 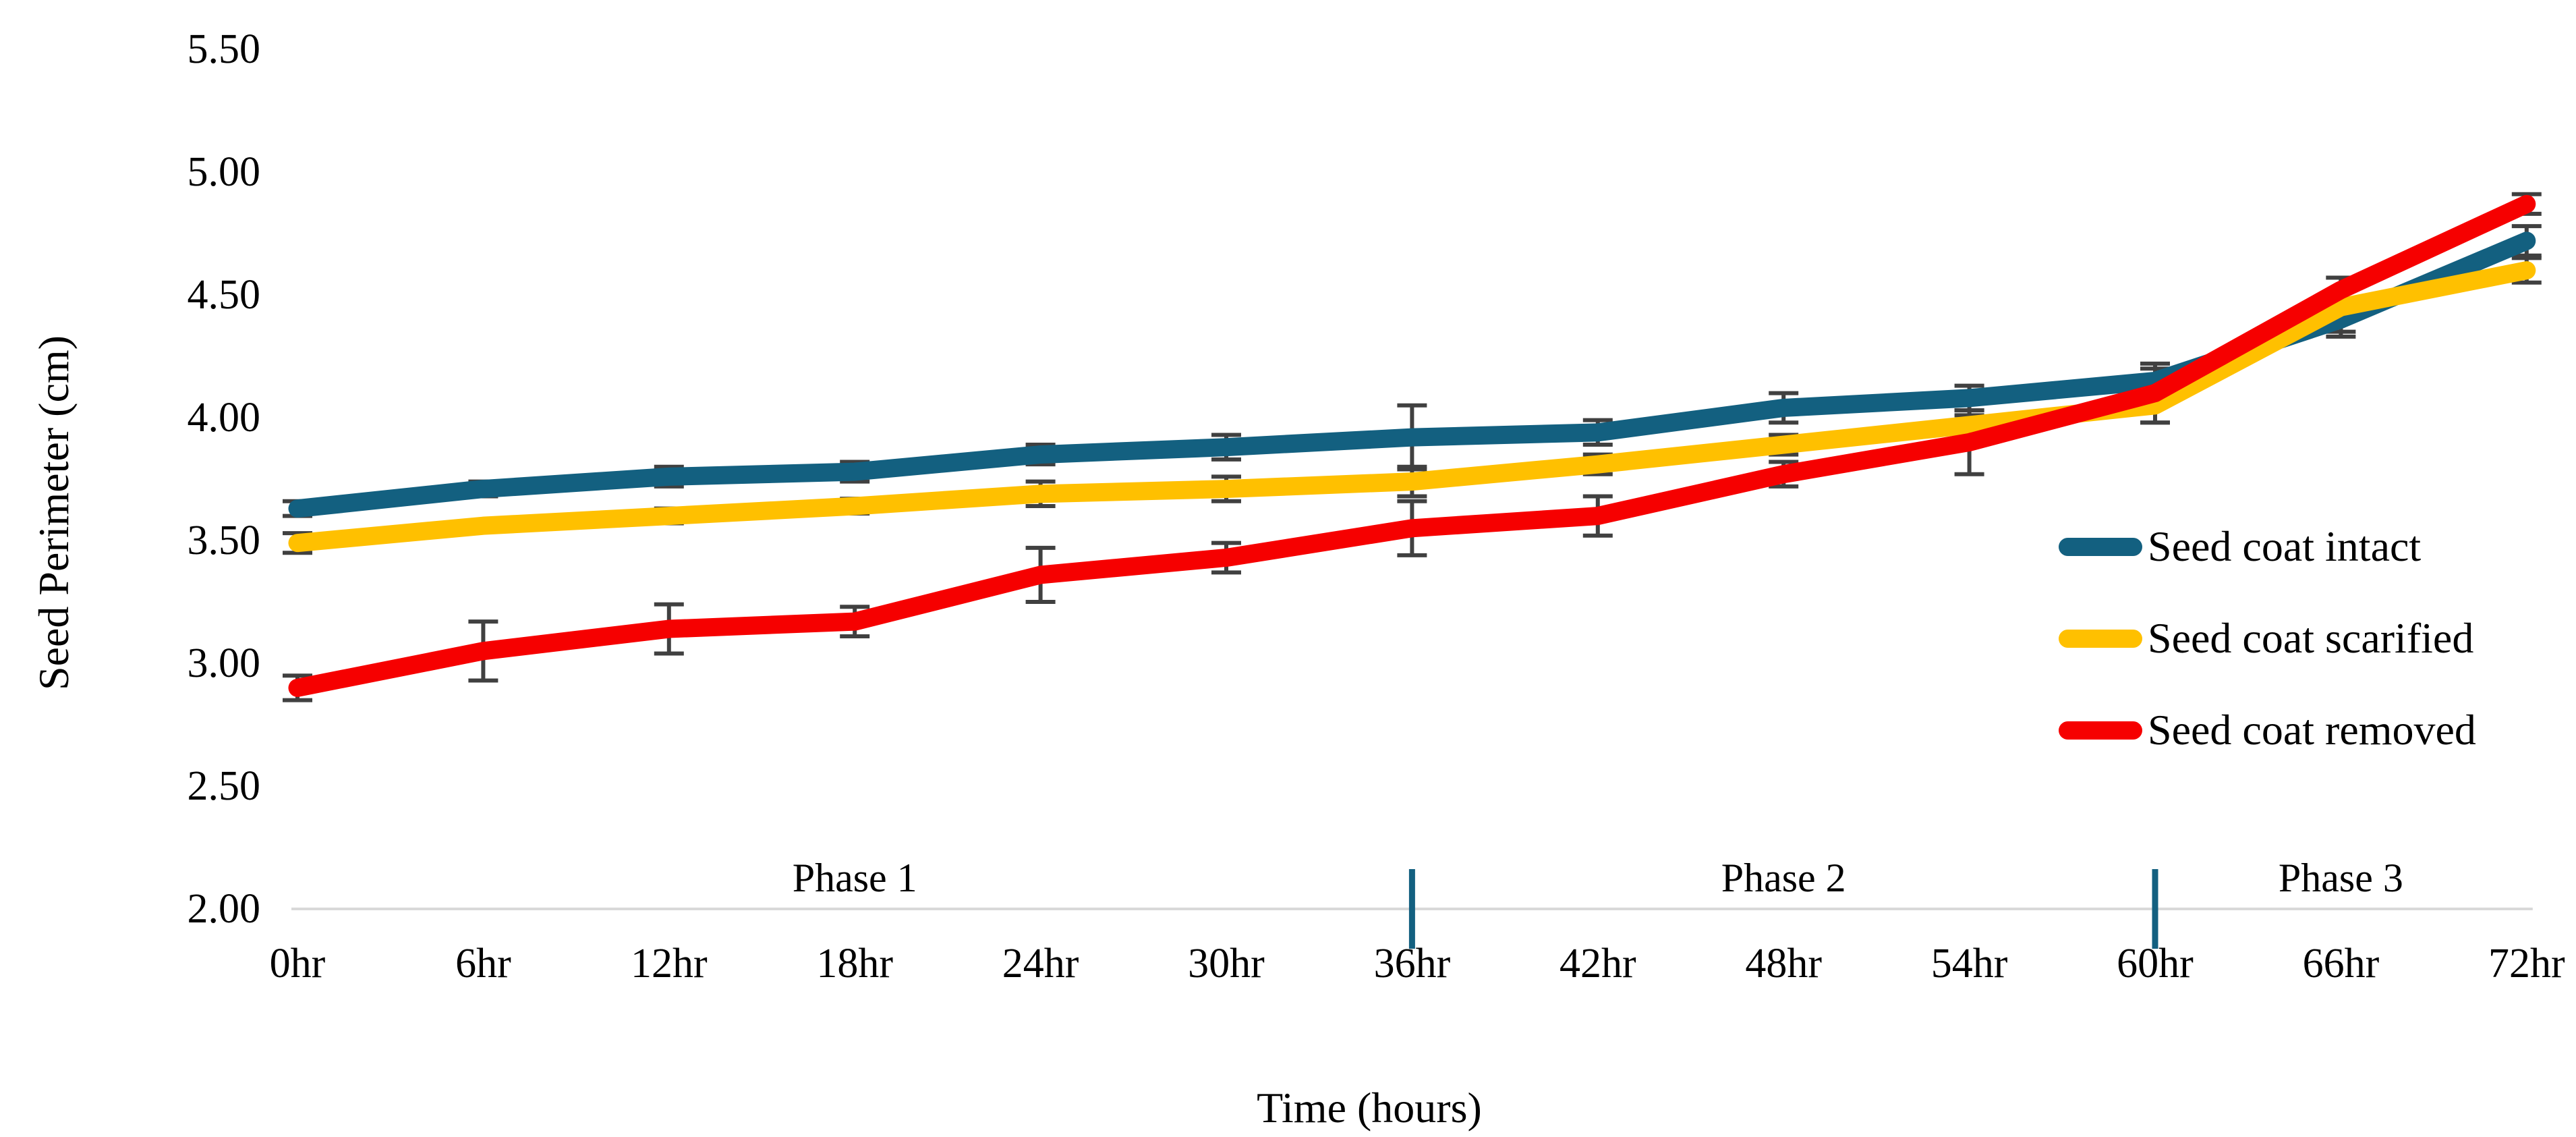 I want to click on y-axis-title: Seed Perimeter (cm), so click(x=54, y=512).